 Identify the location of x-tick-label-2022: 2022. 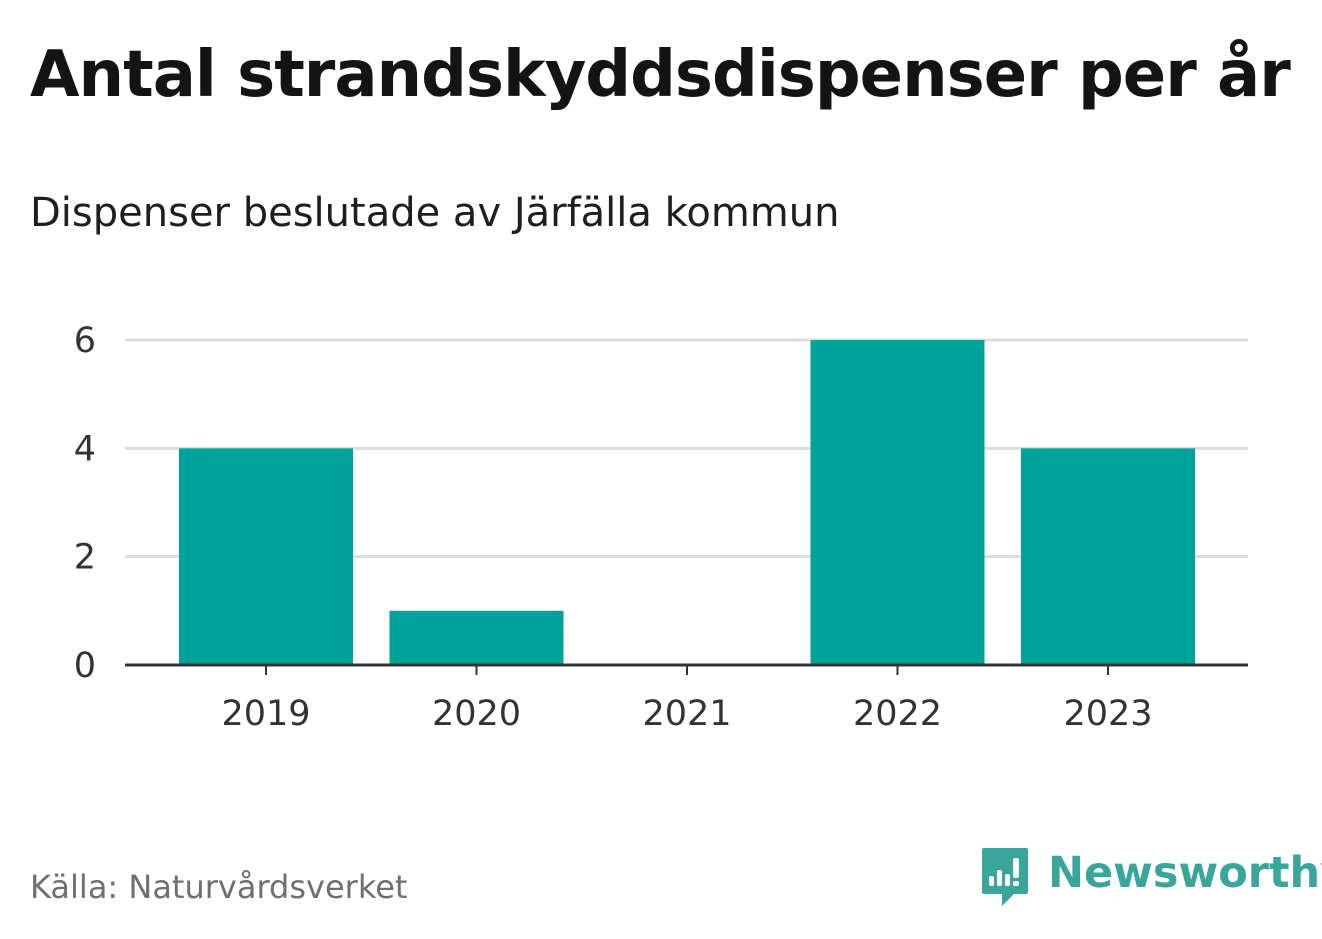
(897, 714).